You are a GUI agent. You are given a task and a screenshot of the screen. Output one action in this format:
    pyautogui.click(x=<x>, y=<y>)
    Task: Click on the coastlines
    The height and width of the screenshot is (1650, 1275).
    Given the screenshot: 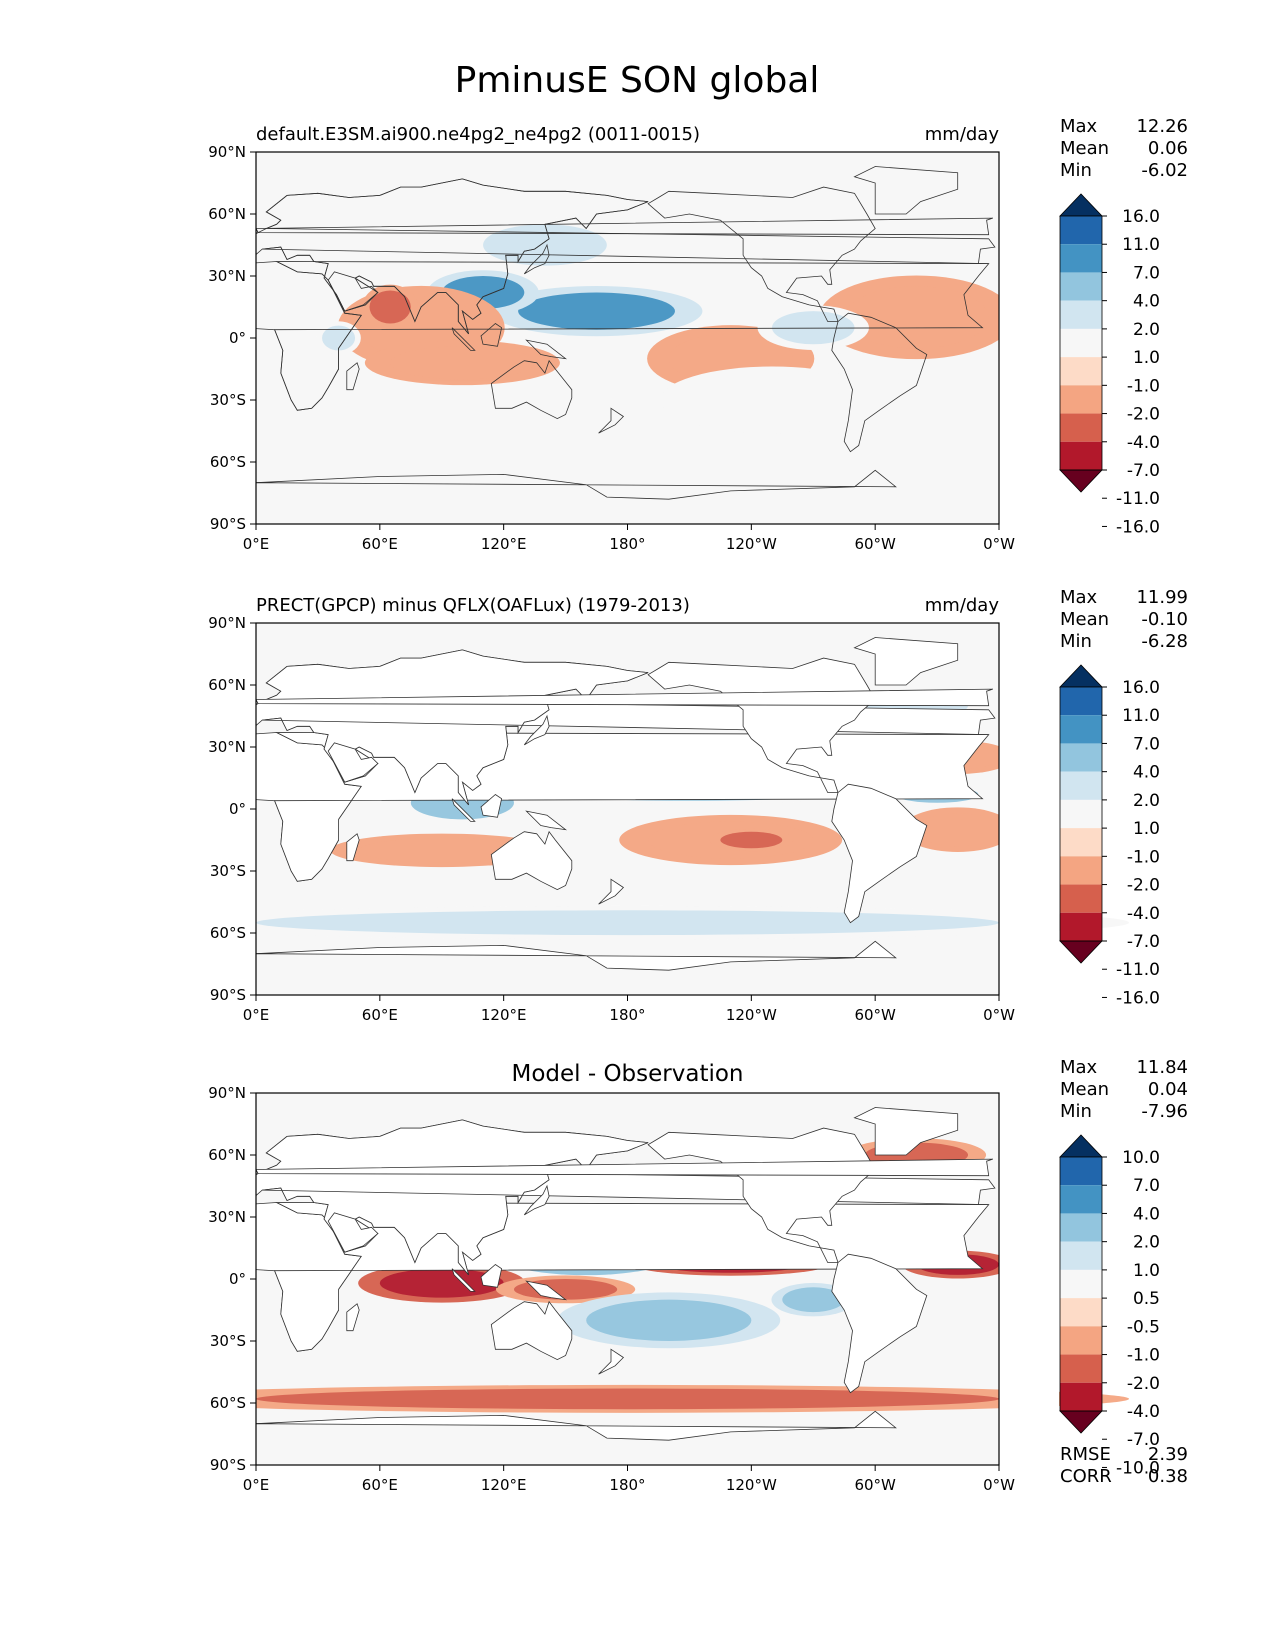 What is the action you would take?
    pyautogui.click(x=608, y=816)
    